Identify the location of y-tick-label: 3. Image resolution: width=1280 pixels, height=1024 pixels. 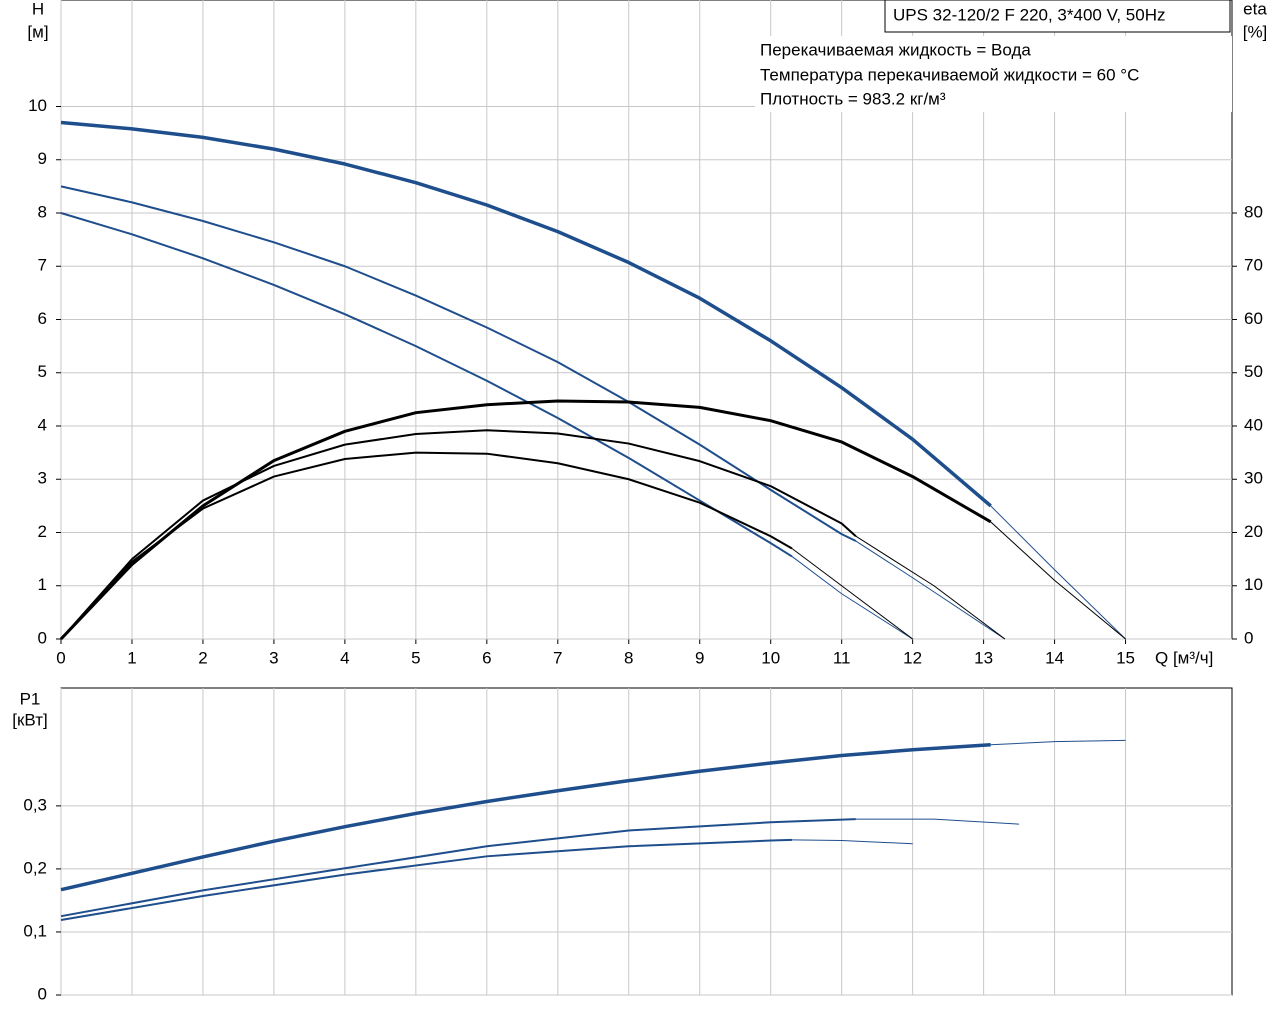
(42, 478).